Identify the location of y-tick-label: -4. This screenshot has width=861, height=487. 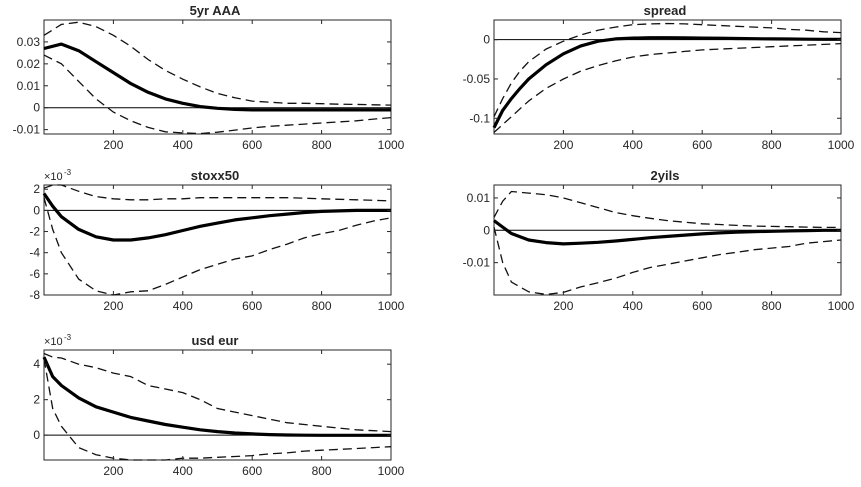
(34, 253).